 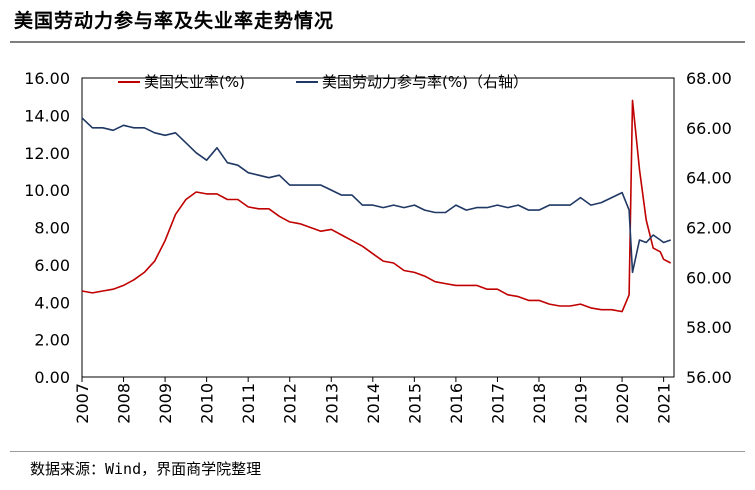 I want to click on right-axis-tick-label: 64.00, so click(x=709, y=178).